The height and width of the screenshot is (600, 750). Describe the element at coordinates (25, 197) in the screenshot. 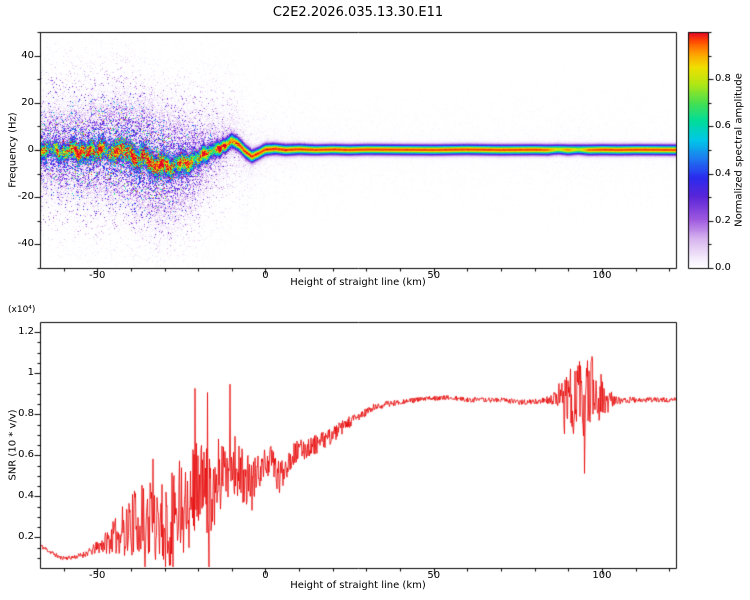

I see `tick-label: -20` at that location.